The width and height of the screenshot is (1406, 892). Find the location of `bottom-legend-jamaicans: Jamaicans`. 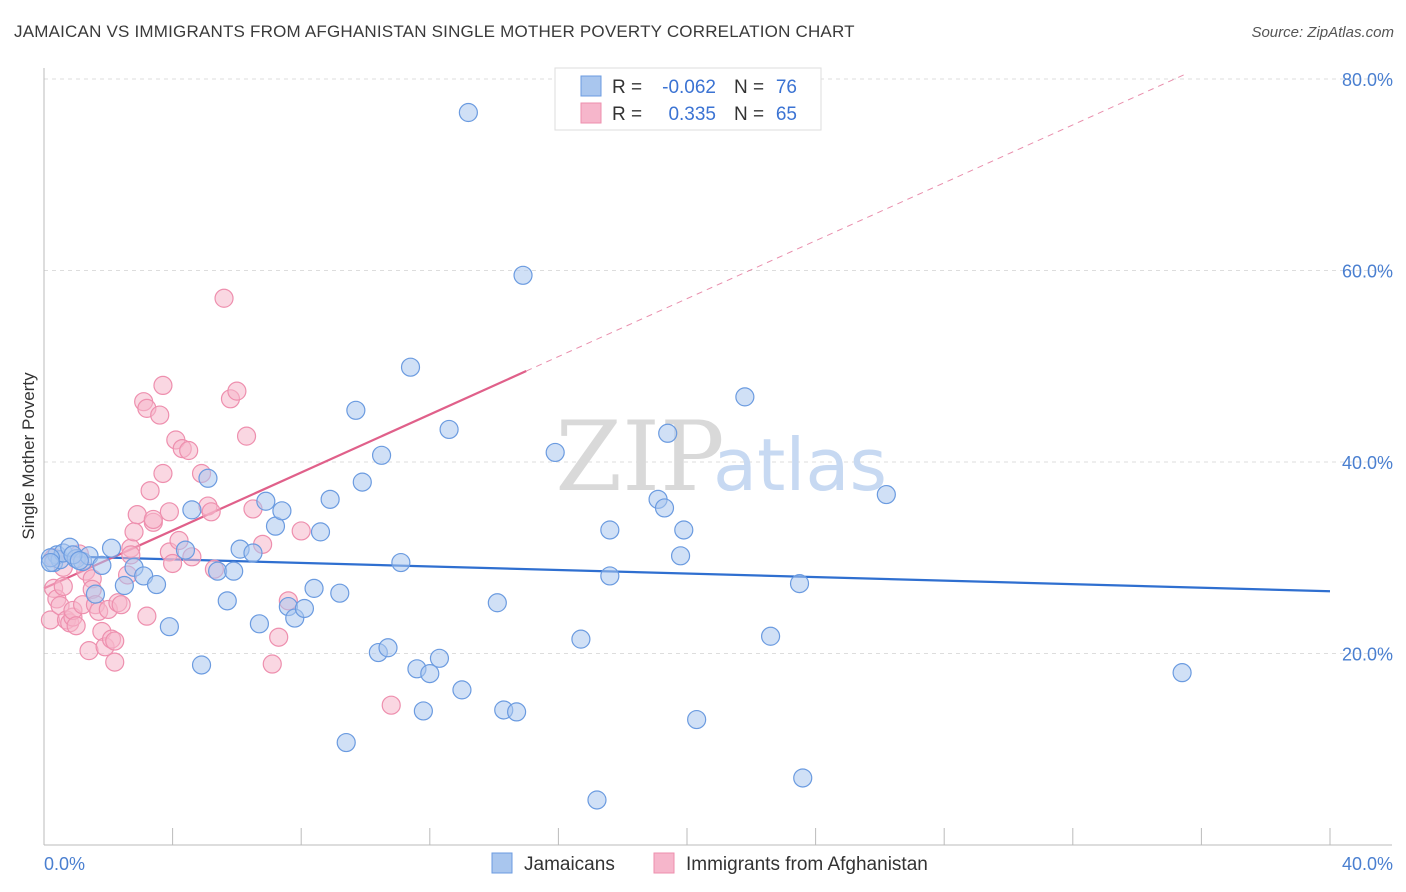

bottom-legend-jamaicans: Jamaicans is located at coordinates (569, 864).